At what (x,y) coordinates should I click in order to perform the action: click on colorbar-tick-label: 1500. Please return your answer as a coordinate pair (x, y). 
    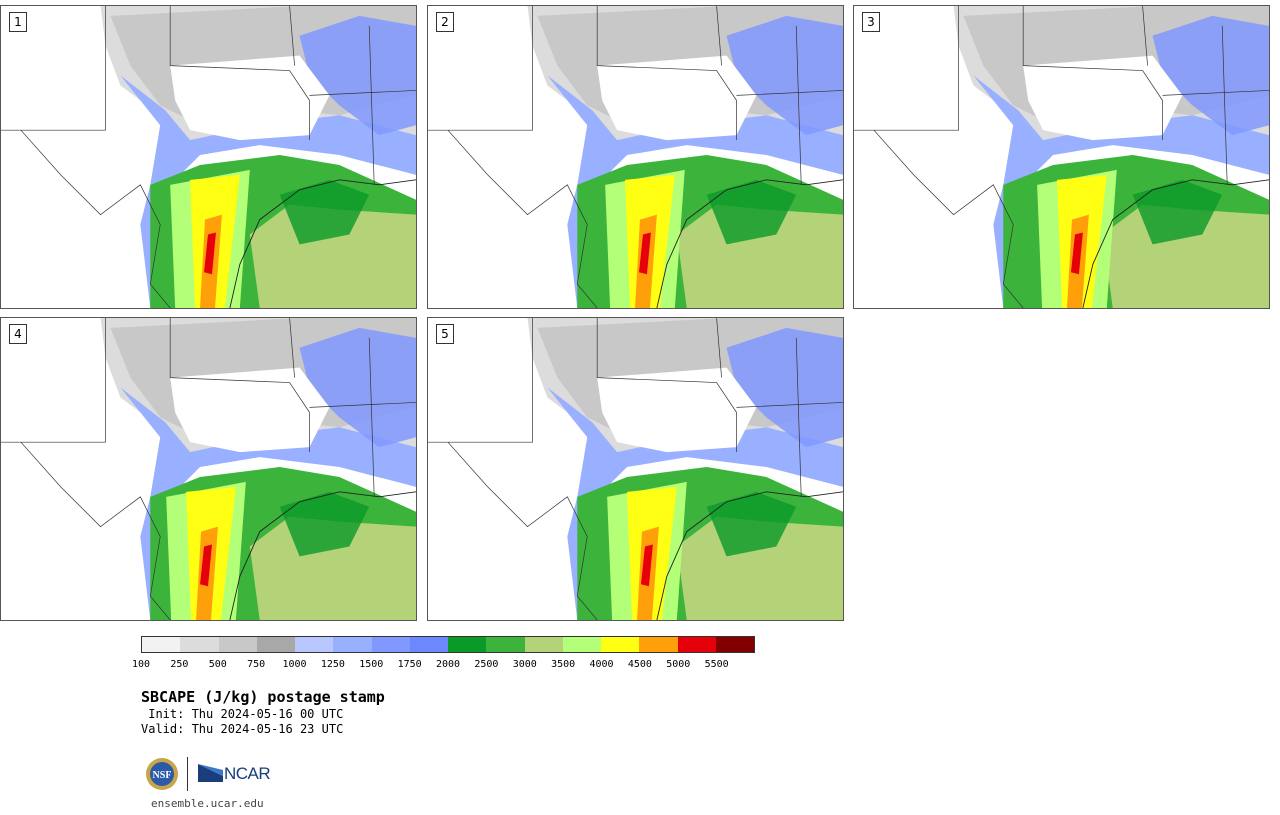
    Looking at the image, I should click on (371, 664).